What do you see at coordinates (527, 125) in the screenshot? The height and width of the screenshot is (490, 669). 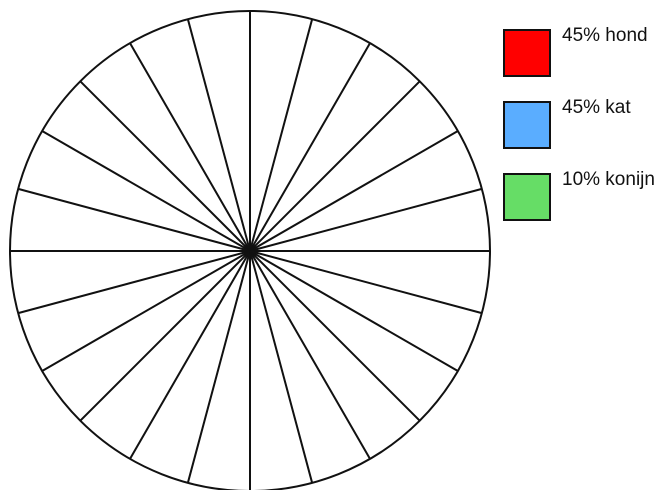 I see `legend-swatch-kat` at bounding box center [527, 125].